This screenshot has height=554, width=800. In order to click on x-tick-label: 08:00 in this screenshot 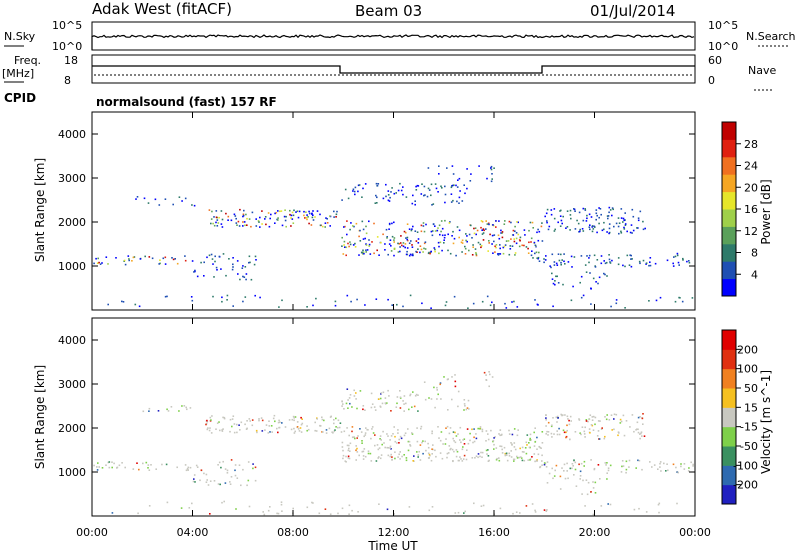, I will do `click(293, 532)`.